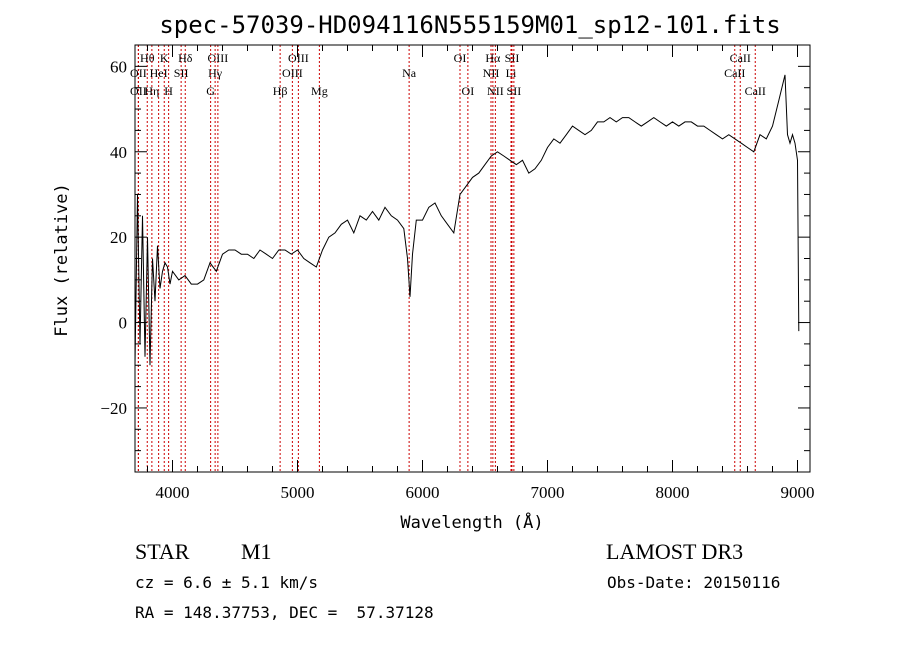  I want to click on x-axis-label: Wavelength (Å), so click(471, 522).